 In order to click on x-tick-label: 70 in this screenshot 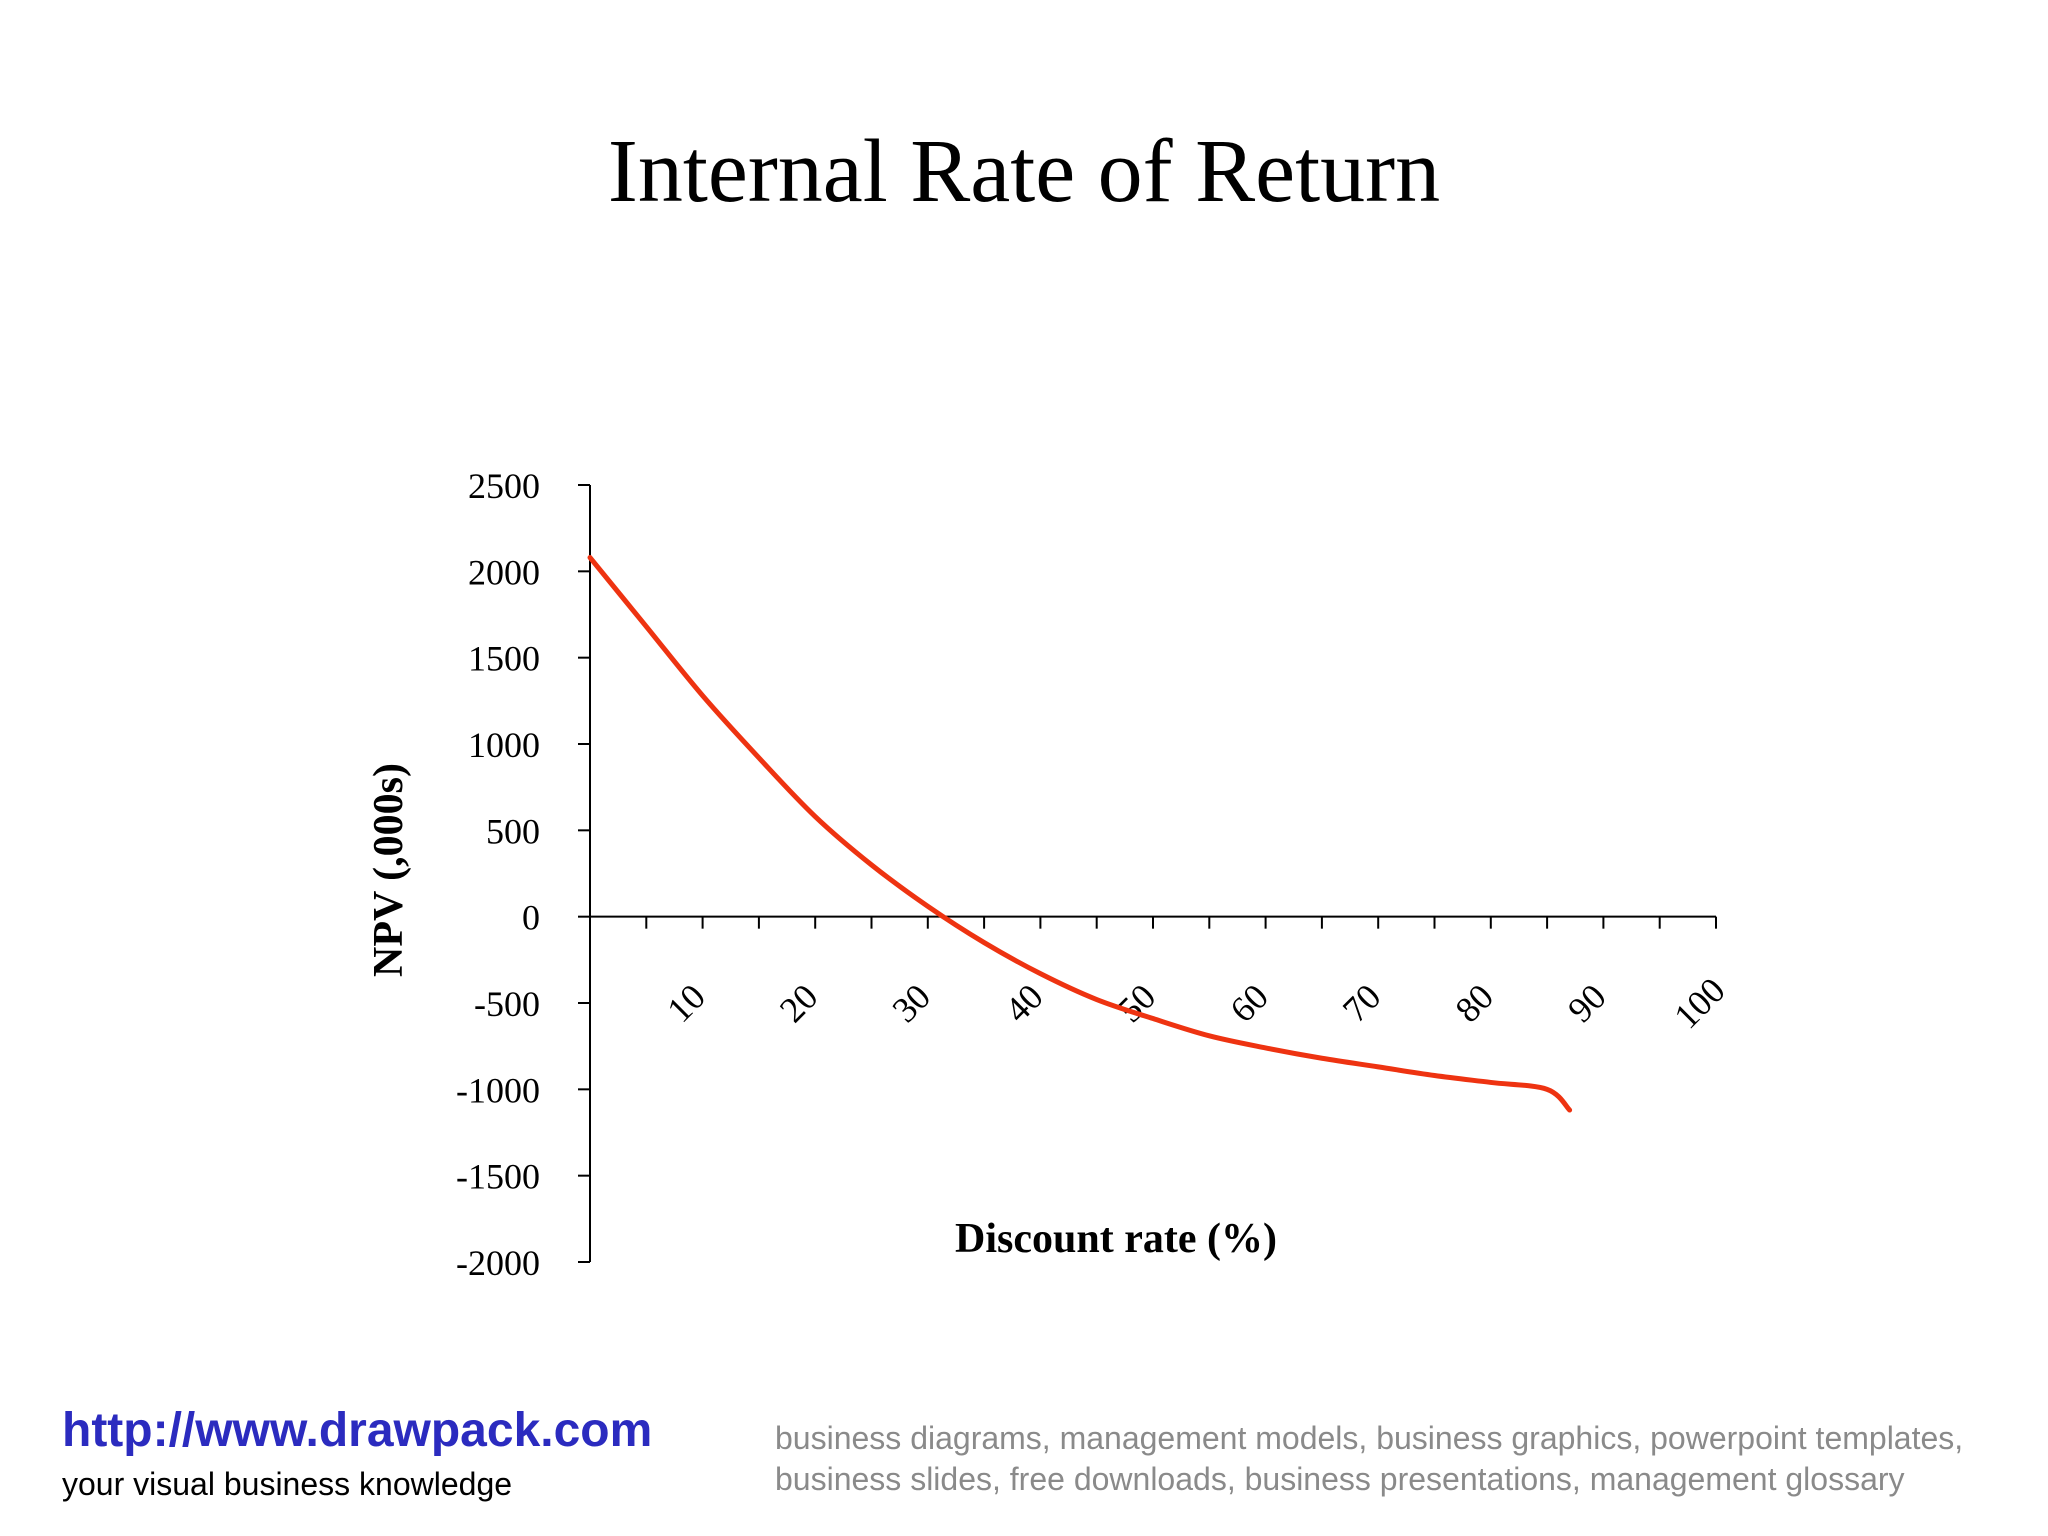, I will do `click(1362, 1003)`.